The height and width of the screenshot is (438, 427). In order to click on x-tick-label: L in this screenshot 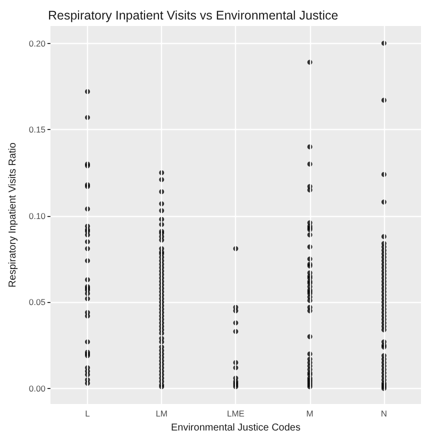, I will do `click(87, 413)`.